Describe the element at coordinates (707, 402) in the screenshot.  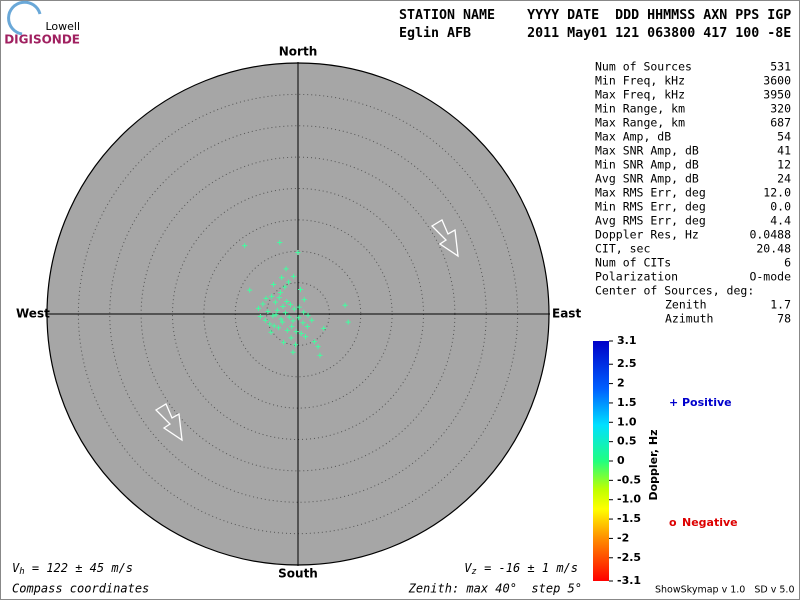
I see `legend-label: Positive` at that location.